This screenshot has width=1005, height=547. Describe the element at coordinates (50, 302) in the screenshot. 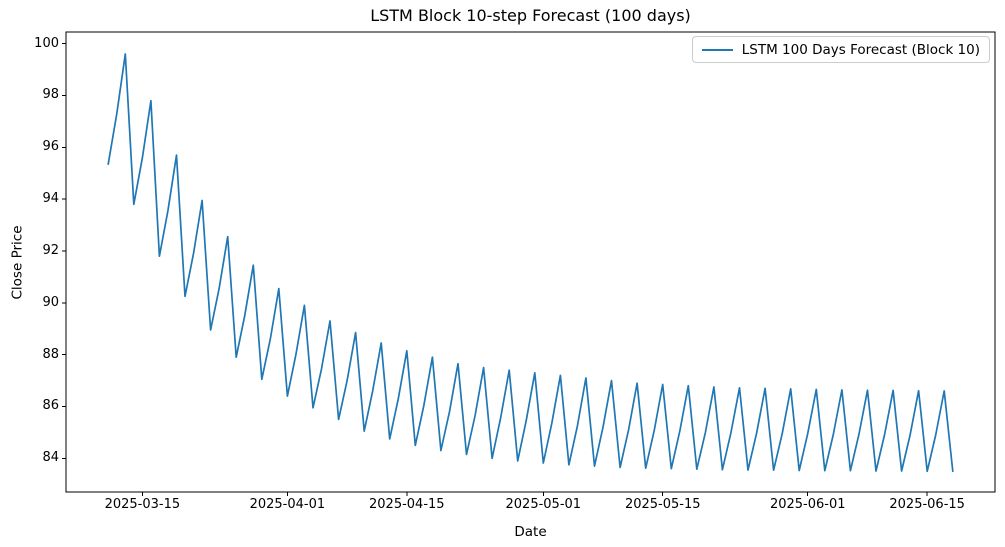

I see `y-tick-label: 90` at that location.